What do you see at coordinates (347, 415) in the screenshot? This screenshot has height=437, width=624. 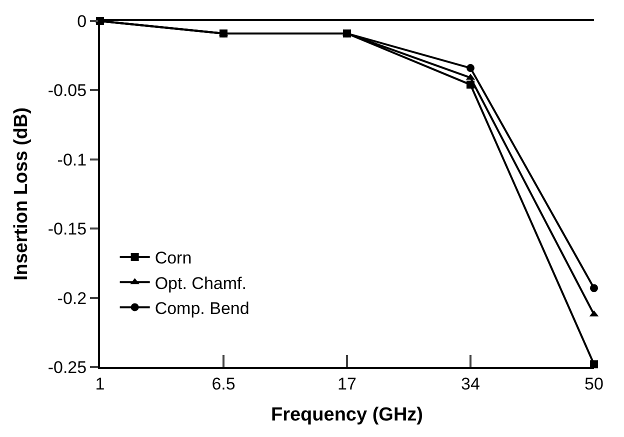 I see `x-axis-title: Frequency (GHz)` at bounding box center [347, 415].